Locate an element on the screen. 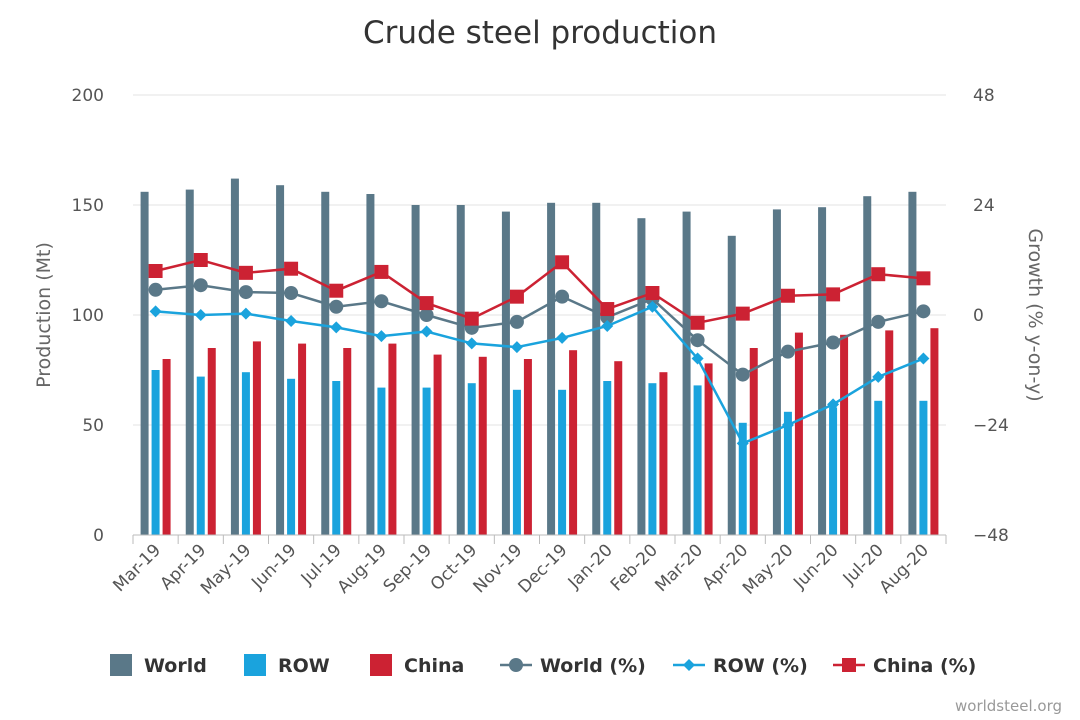 This screenshot has width=1080, height=720. y-tick-label-left: 100 is located at coordinates (88, 316).